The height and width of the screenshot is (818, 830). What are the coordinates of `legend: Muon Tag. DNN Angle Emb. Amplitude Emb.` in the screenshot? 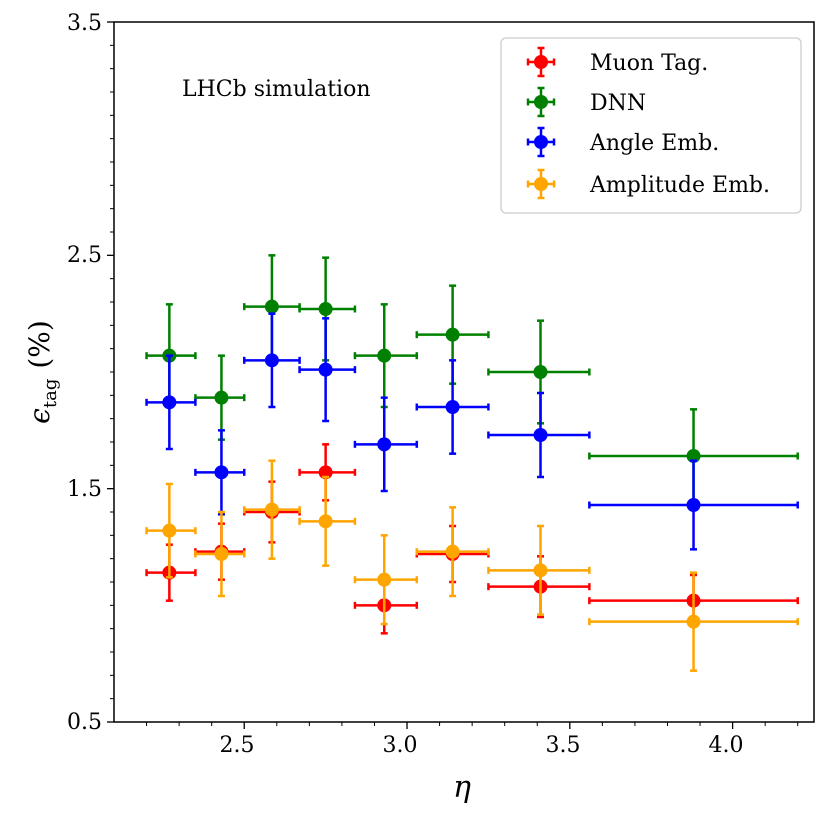 It's located at (651, 125).